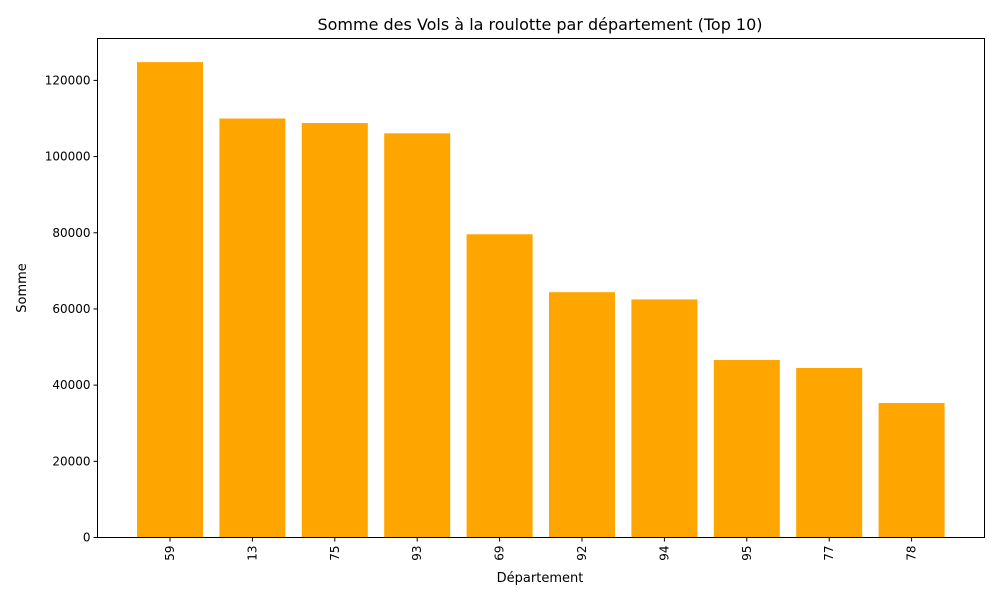 The height and width of the screenshot is (600, 1000). What do you see at coordinates (500, 553) in the screenshot?
I see `x-tick-label: 69` at bounding box center [500, 553].